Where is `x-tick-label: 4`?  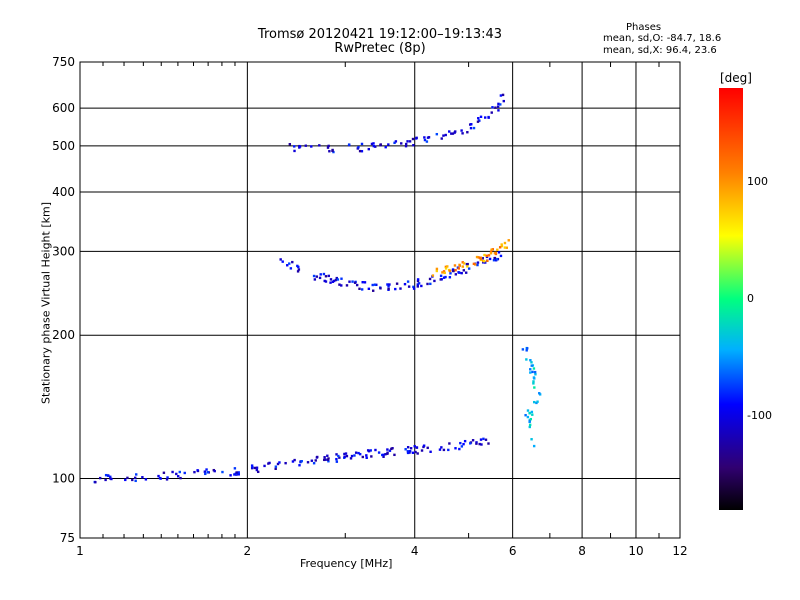
x-tick-label: 4 is located at coordinates (415, 551).